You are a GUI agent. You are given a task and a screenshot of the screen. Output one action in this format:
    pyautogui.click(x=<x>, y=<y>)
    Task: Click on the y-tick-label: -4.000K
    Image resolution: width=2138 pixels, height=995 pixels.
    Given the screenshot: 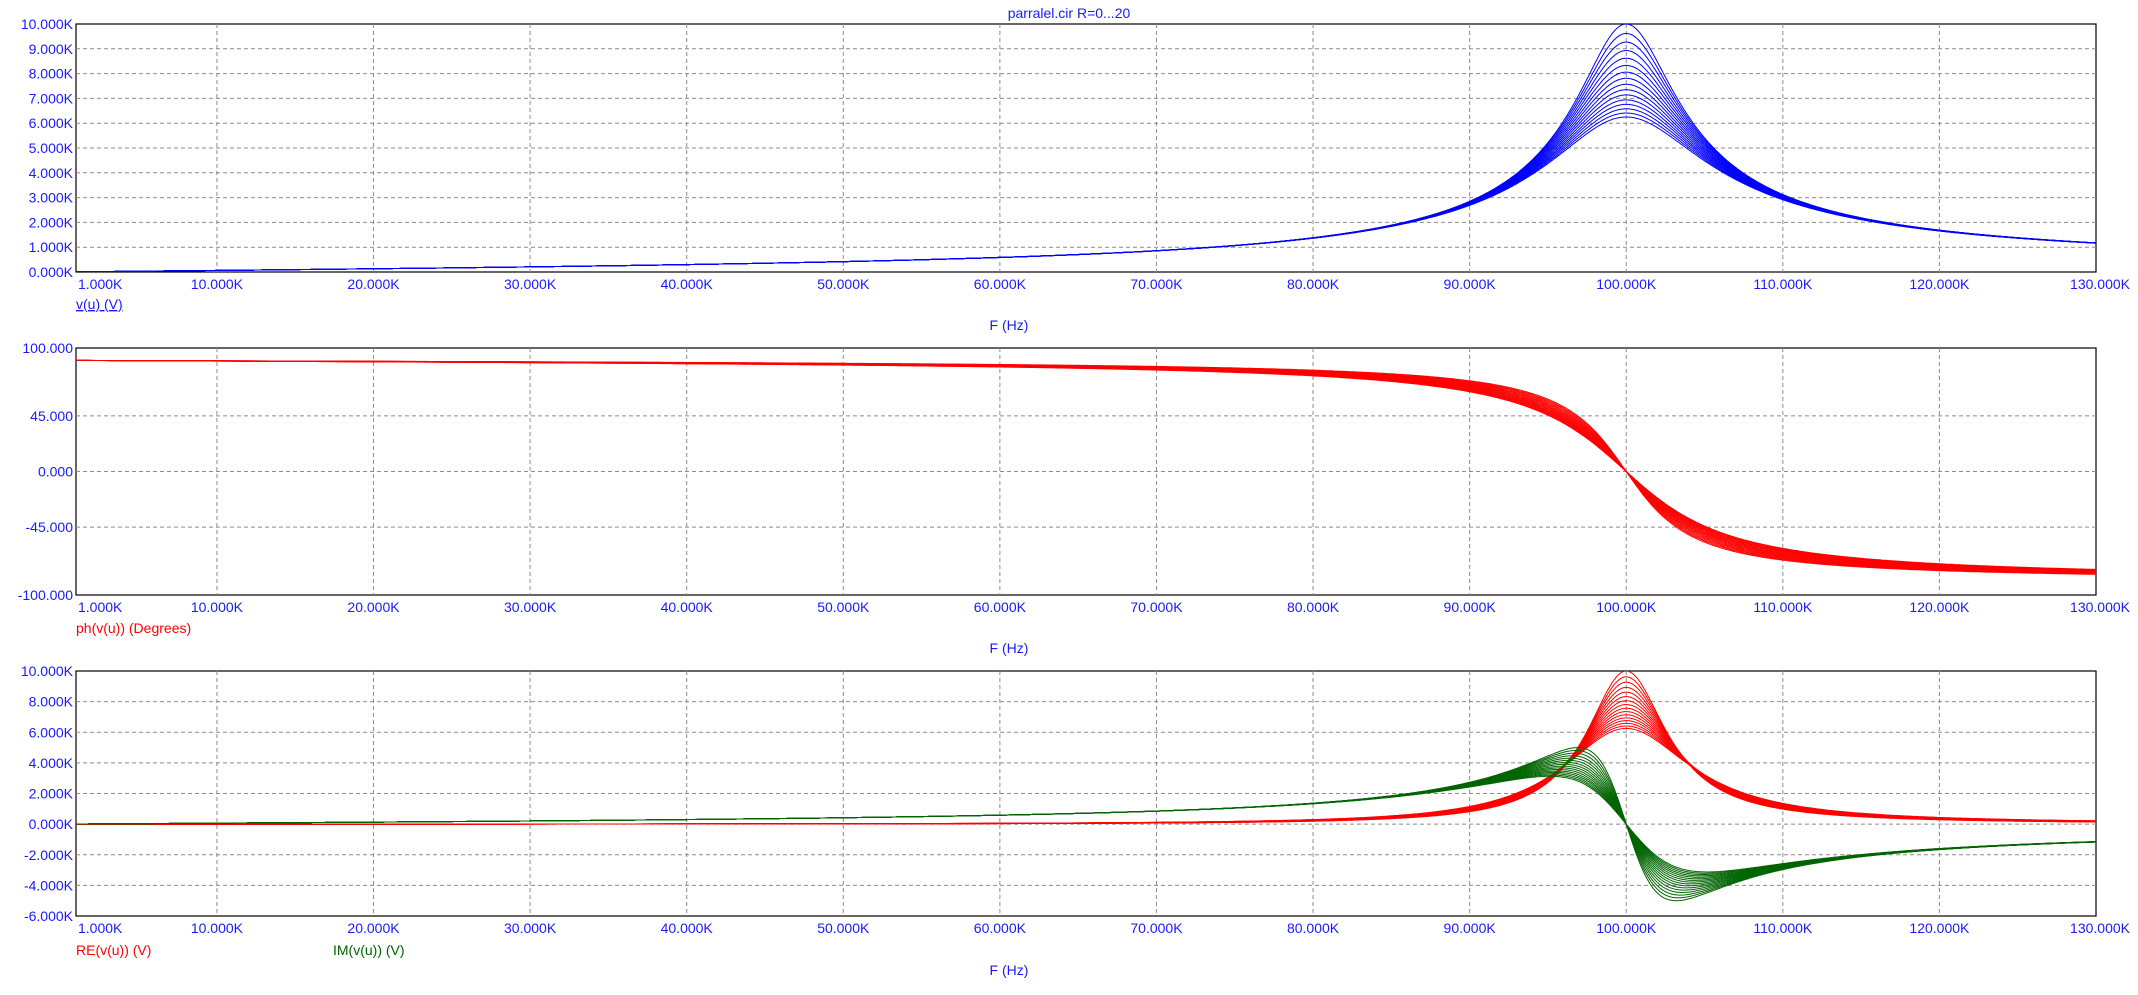 What is the action you would take?
    pyautogui.click(x=49, y=885)
    